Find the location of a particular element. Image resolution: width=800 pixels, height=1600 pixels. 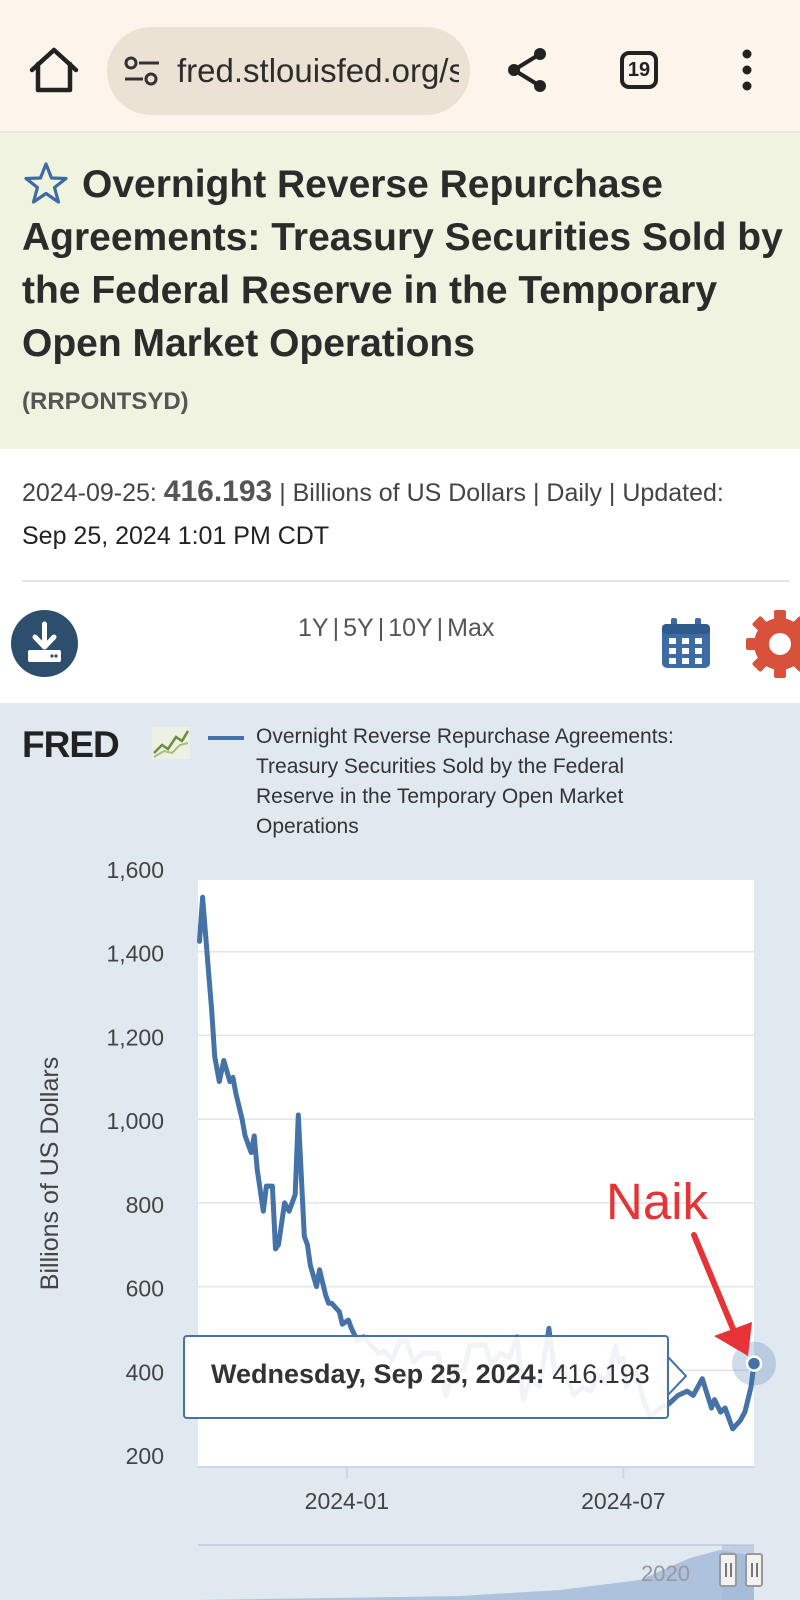

y-tick-label: 1,400 is located at coordinates (135, 954).